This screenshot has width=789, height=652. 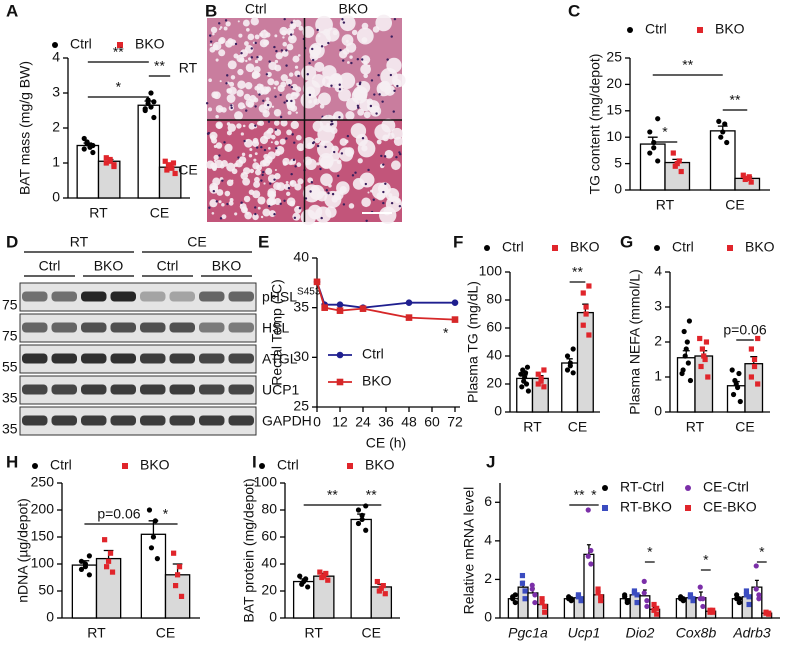 What do you see at coordinates (309, 291) in the screenshot?
I see `band-superscript: S453` at bounding box center [309, 291].